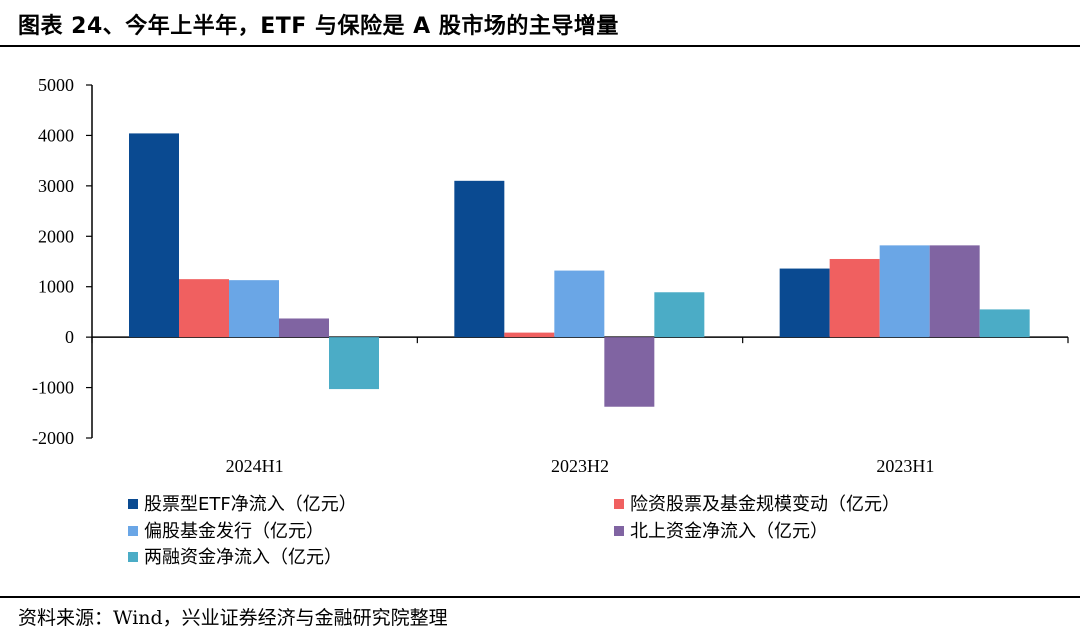  Describe the element at coordinates (56, 236) in the screenshot. I see `y-tick-label: 2000` at that location.